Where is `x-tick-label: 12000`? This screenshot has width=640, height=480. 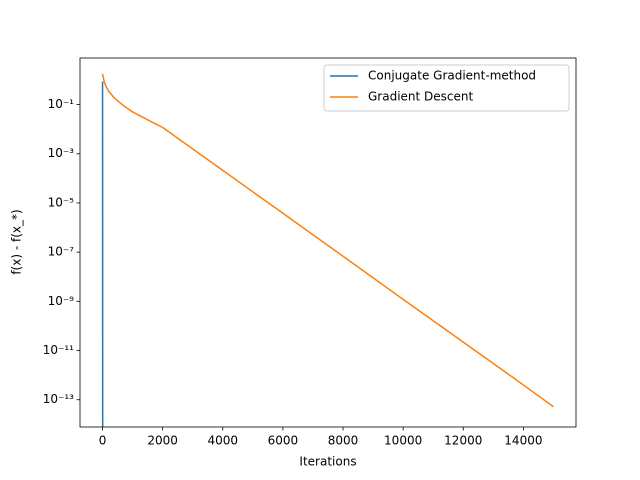 x-tick-label: 12000 is located at coordinates (463, 441).